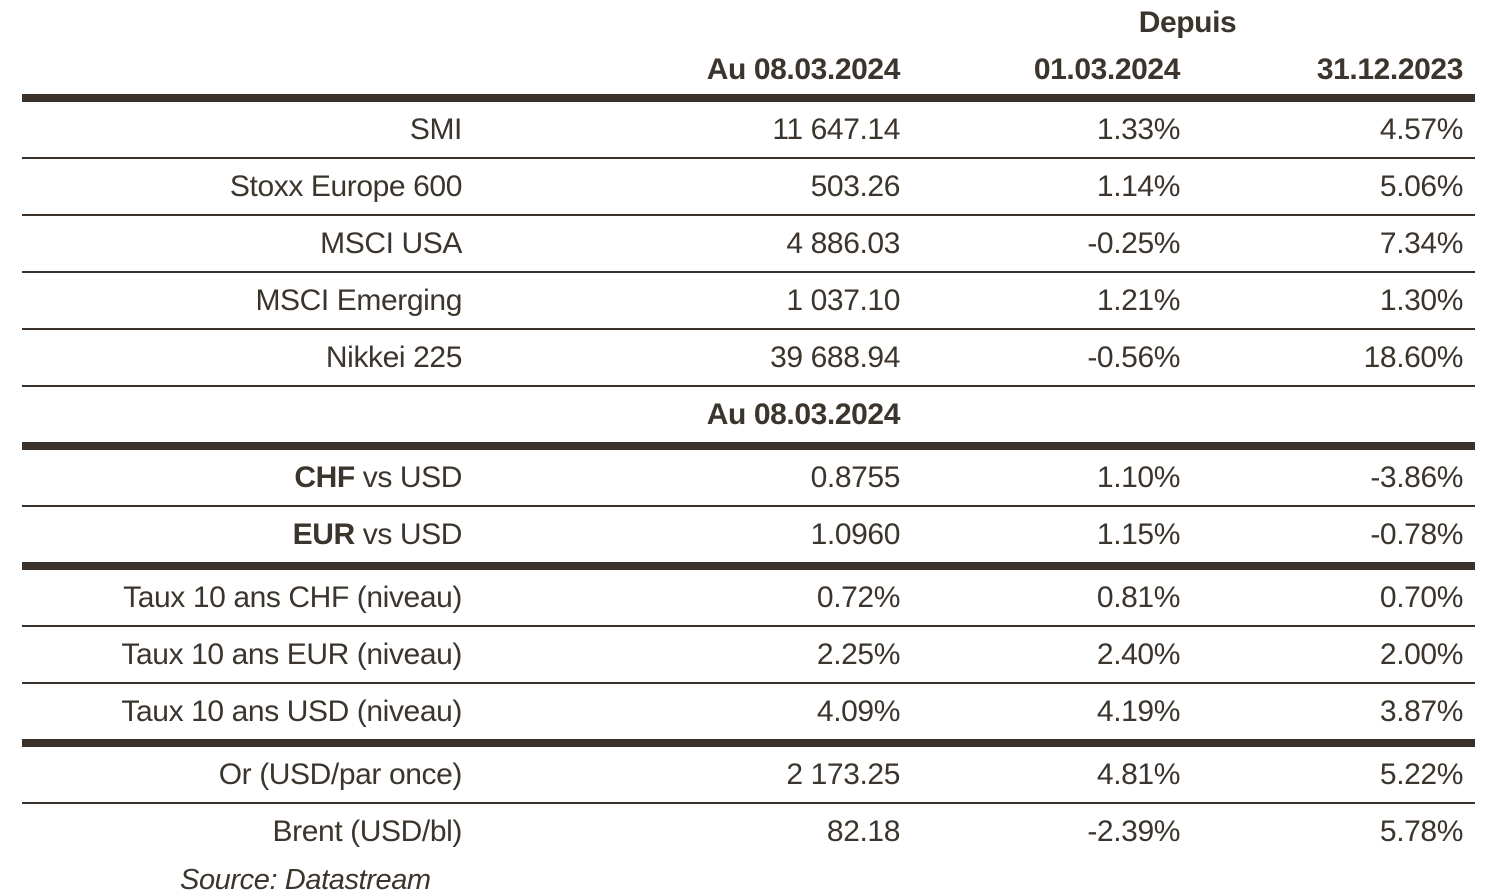 The width and height of the screenshot is (1506, 892). I want to click on row-value-since-yearend: 18.60%, so click(1413, 357).